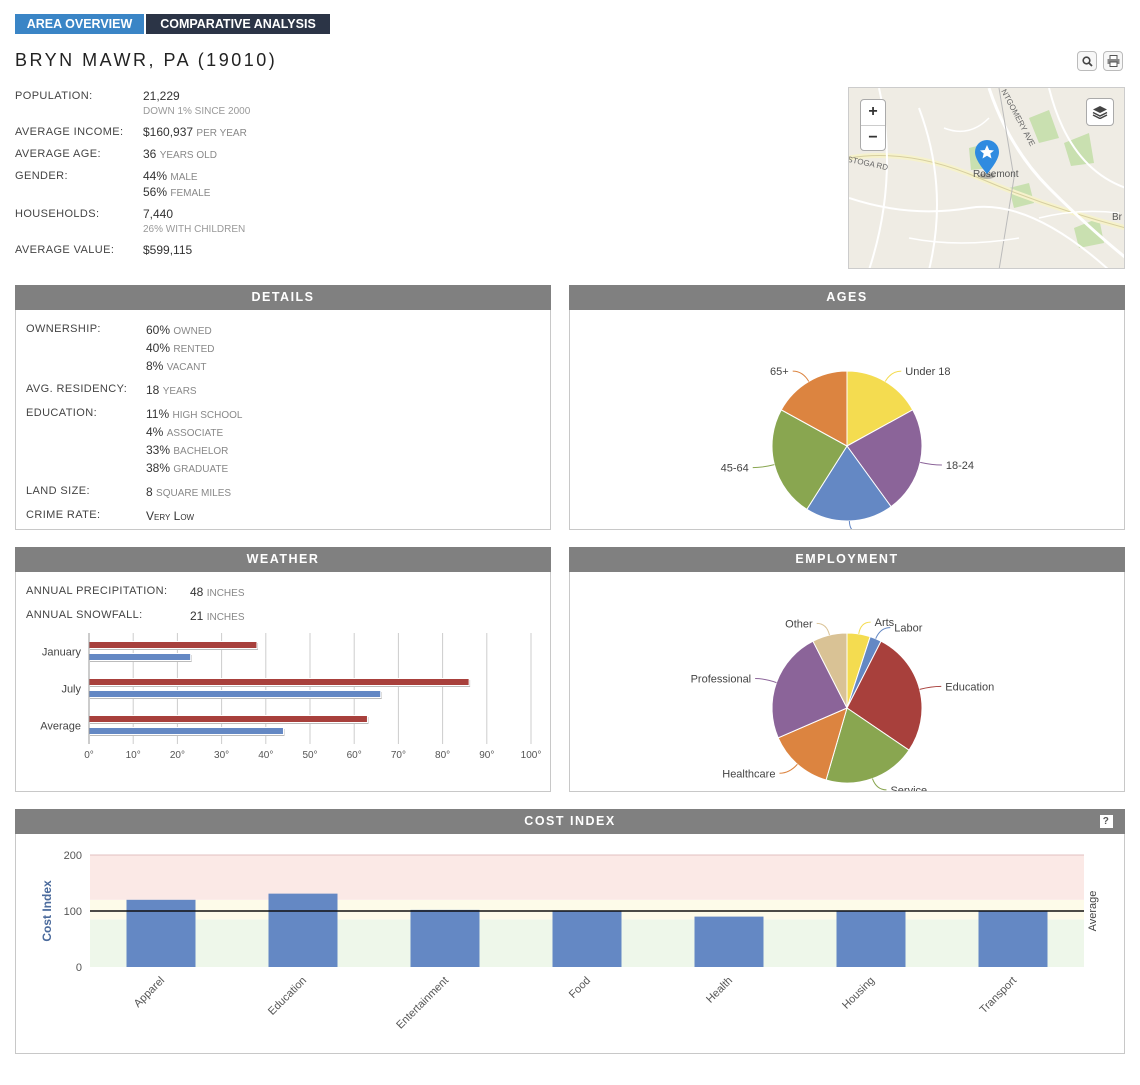 The image size is (1140, 1085). I want to click on help-button: ?, so click(1106, 821).